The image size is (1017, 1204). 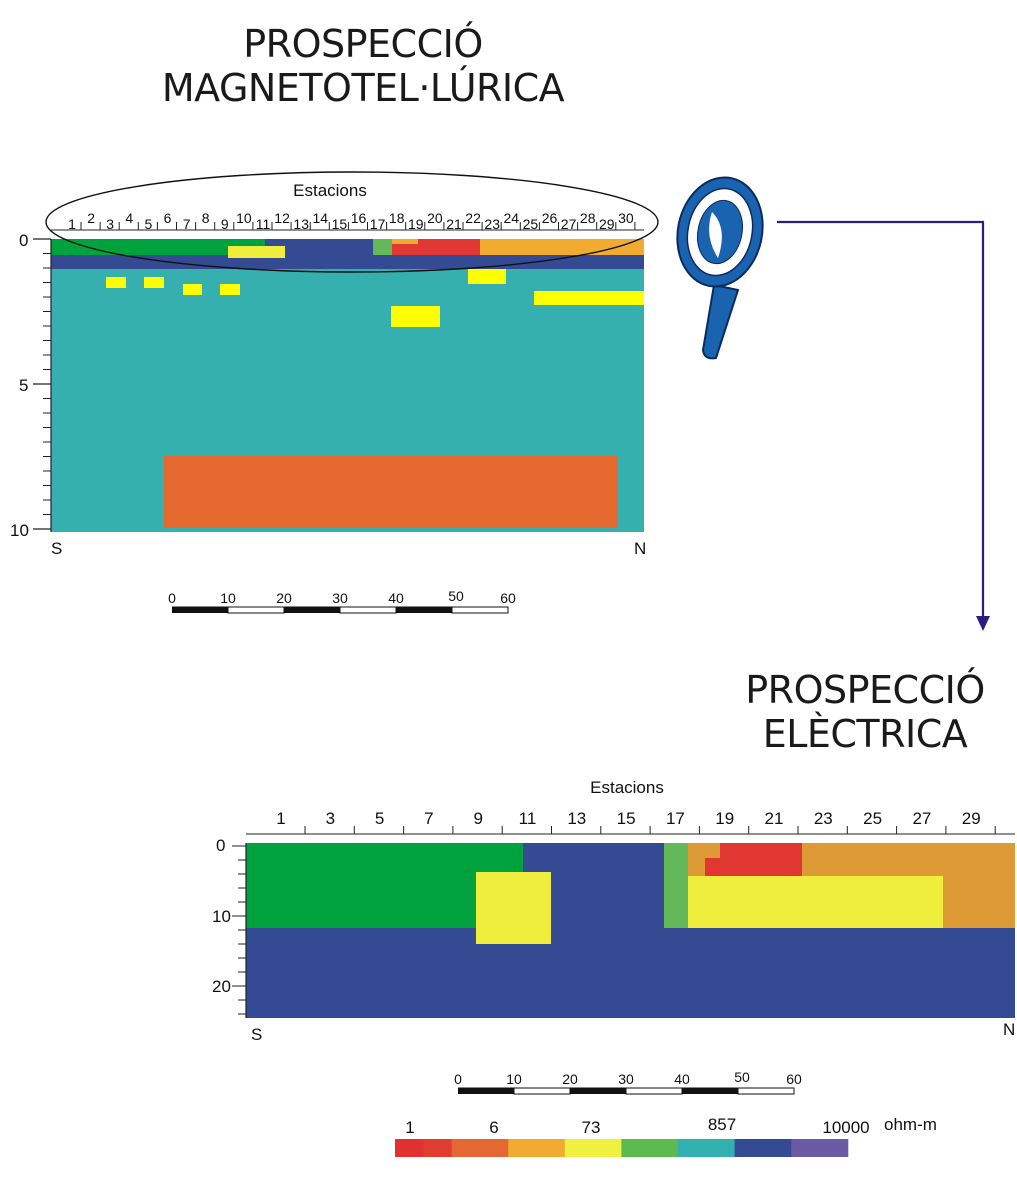 What do you see at coordinates (910, 1124) in the screenshot?
I see `legend-unit: ohm-m` at bounding box center [910, 1124].